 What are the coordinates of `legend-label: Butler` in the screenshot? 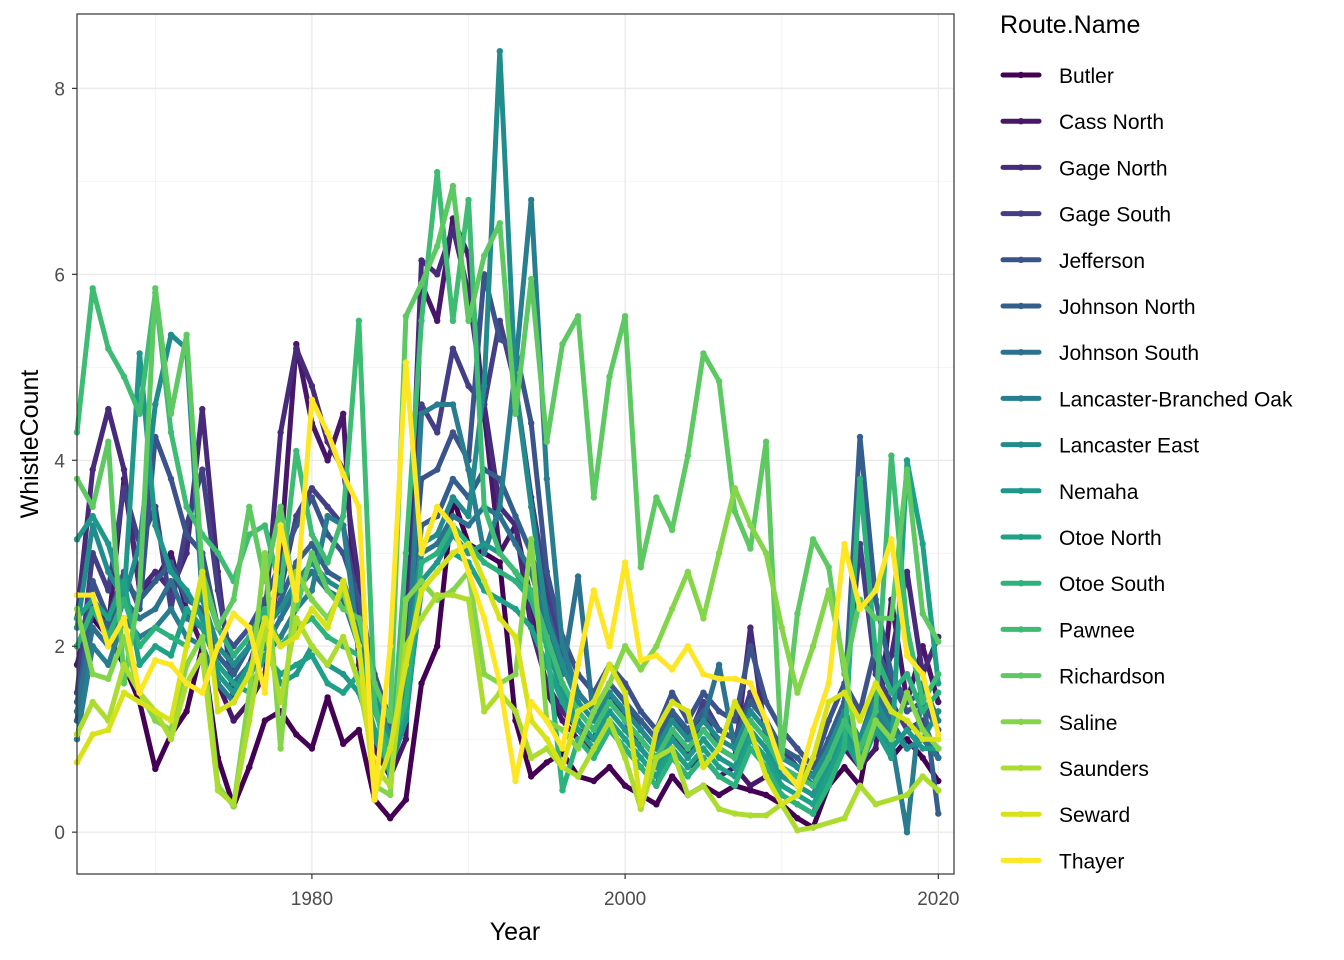 It's located at (1086, 76).